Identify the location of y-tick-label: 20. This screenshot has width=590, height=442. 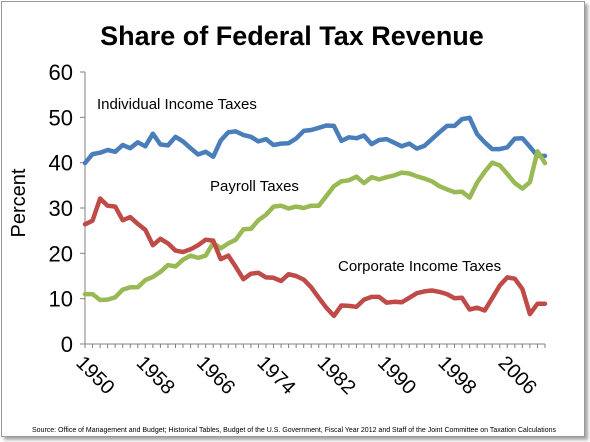
(61, 253).